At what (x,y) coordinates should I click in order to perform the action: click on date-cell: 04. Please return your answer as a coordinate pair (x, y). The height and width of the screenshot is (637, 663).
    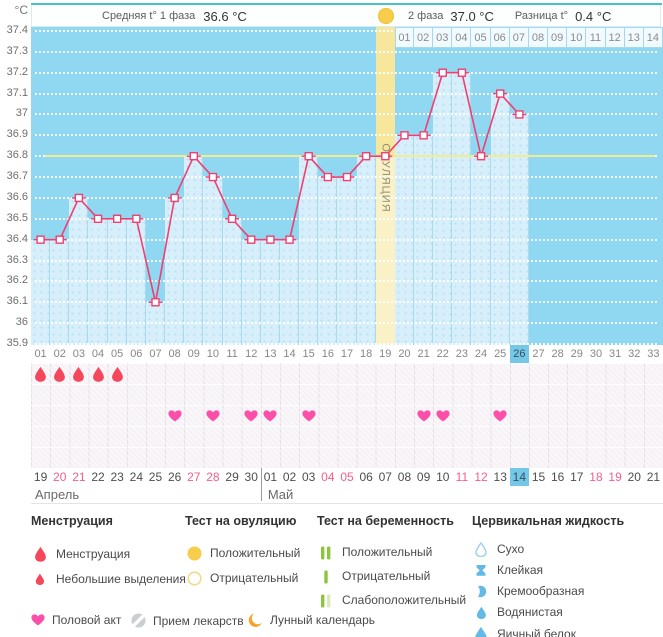
    Looking at the image, I should click on (328, 477).